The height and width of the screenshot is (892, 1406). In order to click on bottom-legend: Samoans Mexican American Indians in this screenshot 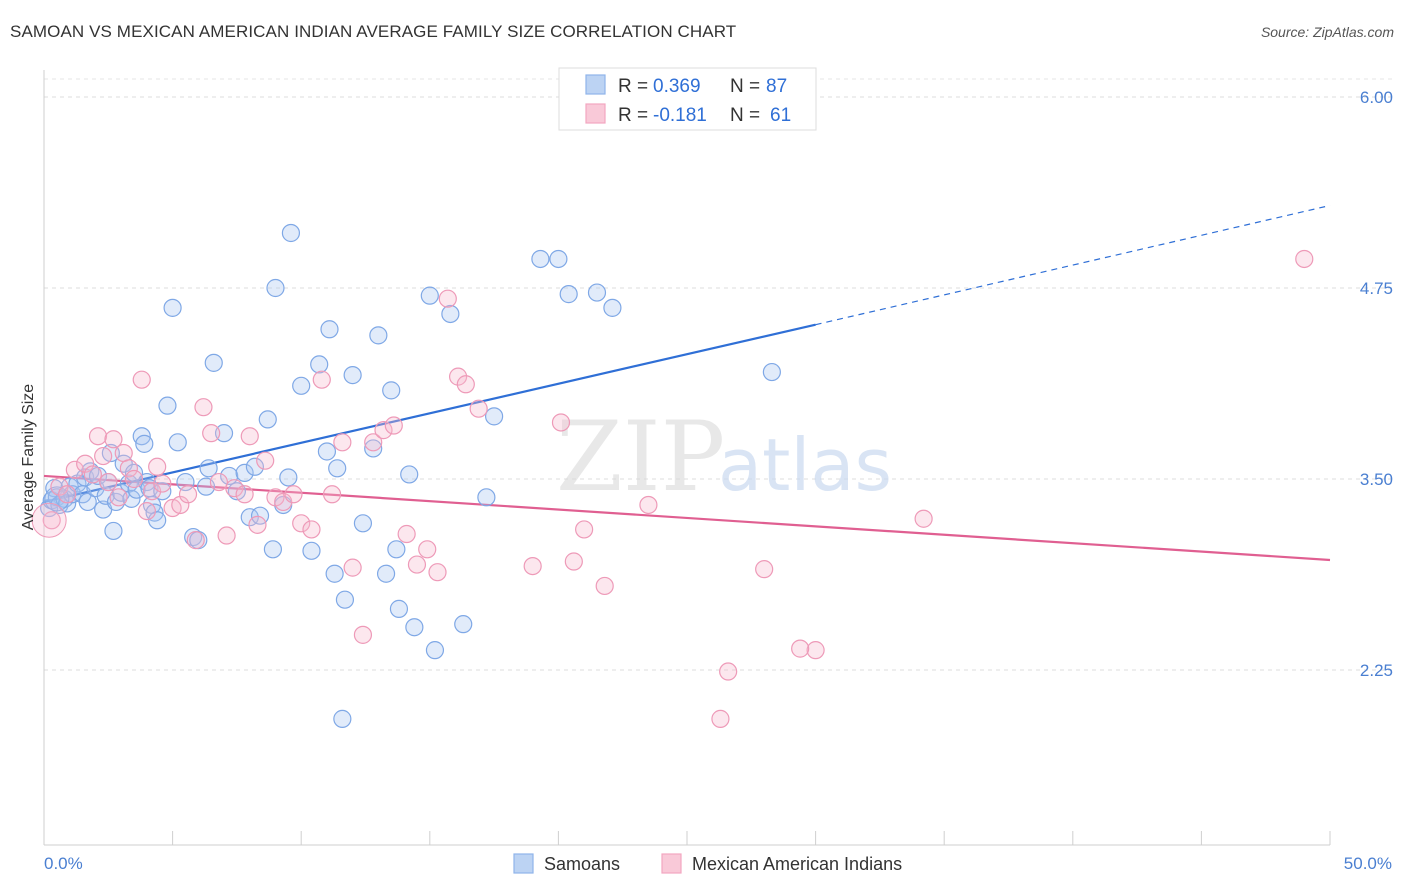, I will do `click(707, 863)`.